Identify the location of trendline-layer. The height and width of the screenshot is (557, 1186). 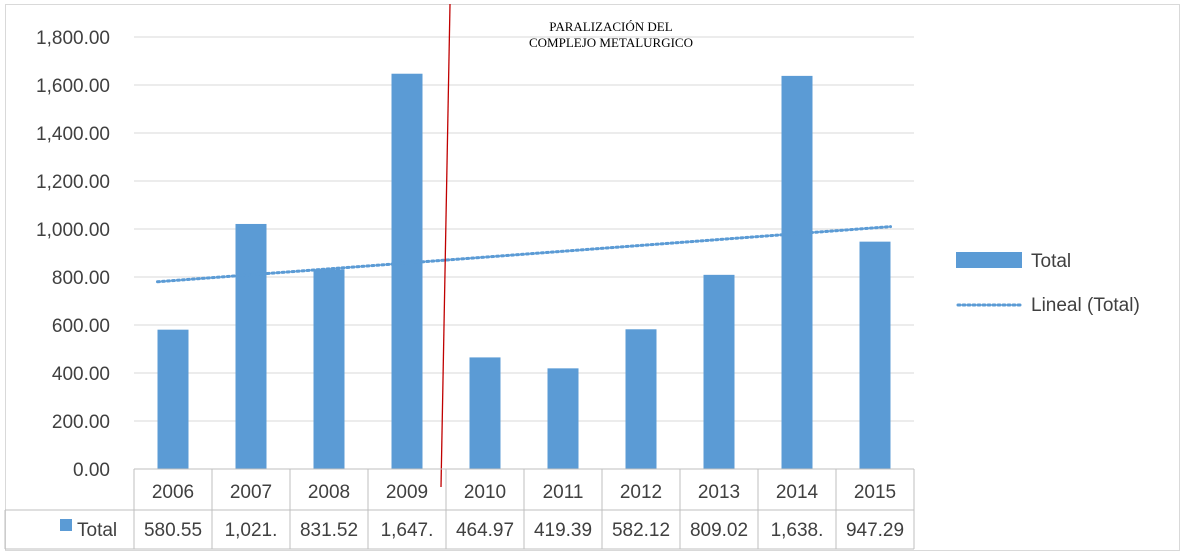
(524, 254).